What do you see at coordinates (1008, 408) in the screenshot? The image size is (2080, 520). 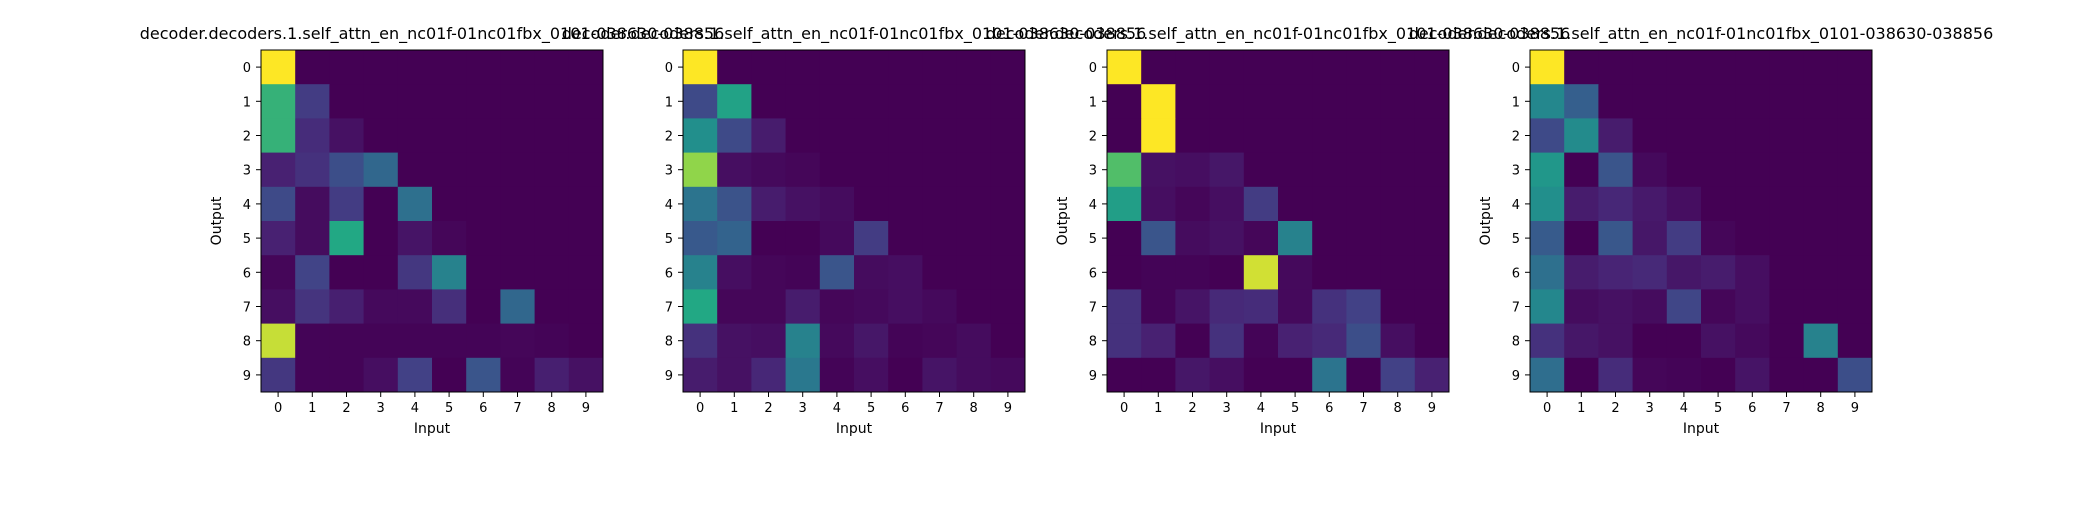 I see `x-tick-label: 9` at bounding box center [1008, 408].